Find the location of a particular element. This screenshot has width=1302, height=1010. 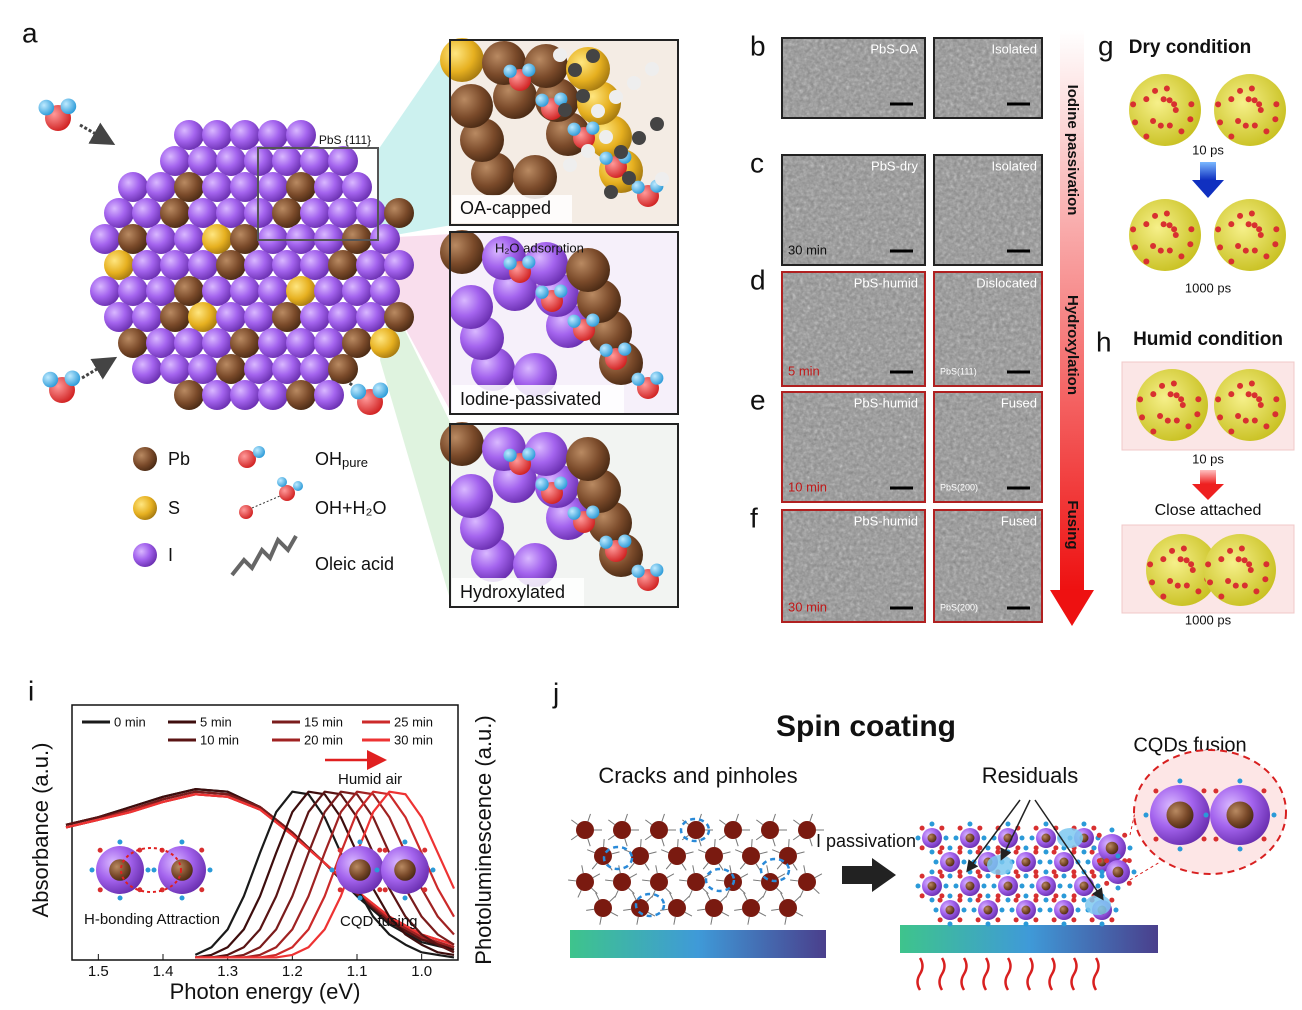

legend-label: 30 min is located at coordinates (413, 739).